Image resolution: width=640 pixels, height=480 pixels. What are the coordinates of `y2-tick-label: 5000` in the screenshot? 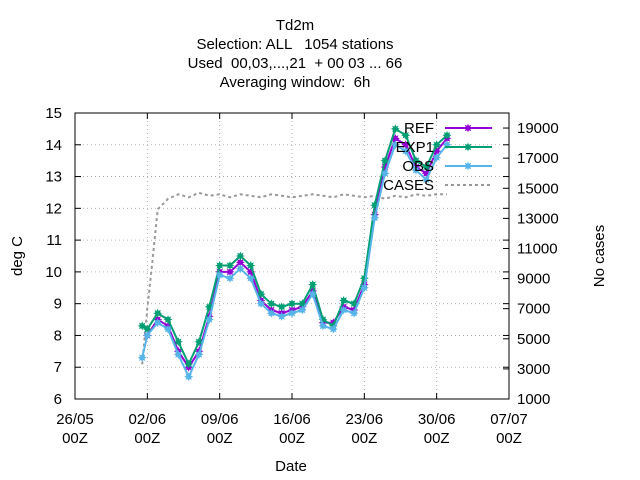 It's located at (533, 339).